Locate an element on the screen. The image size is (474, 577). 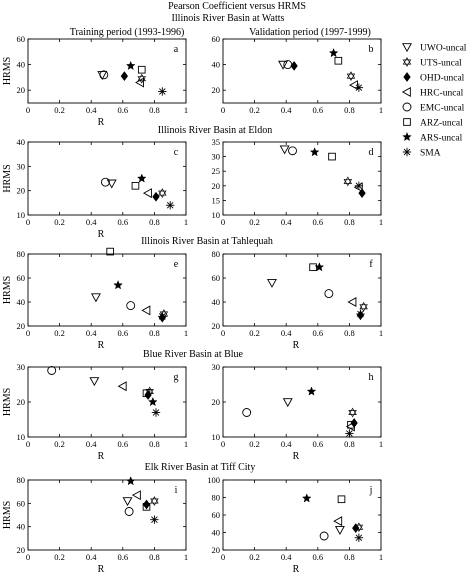
panel-letter: a is located at coordinates (176, 49).